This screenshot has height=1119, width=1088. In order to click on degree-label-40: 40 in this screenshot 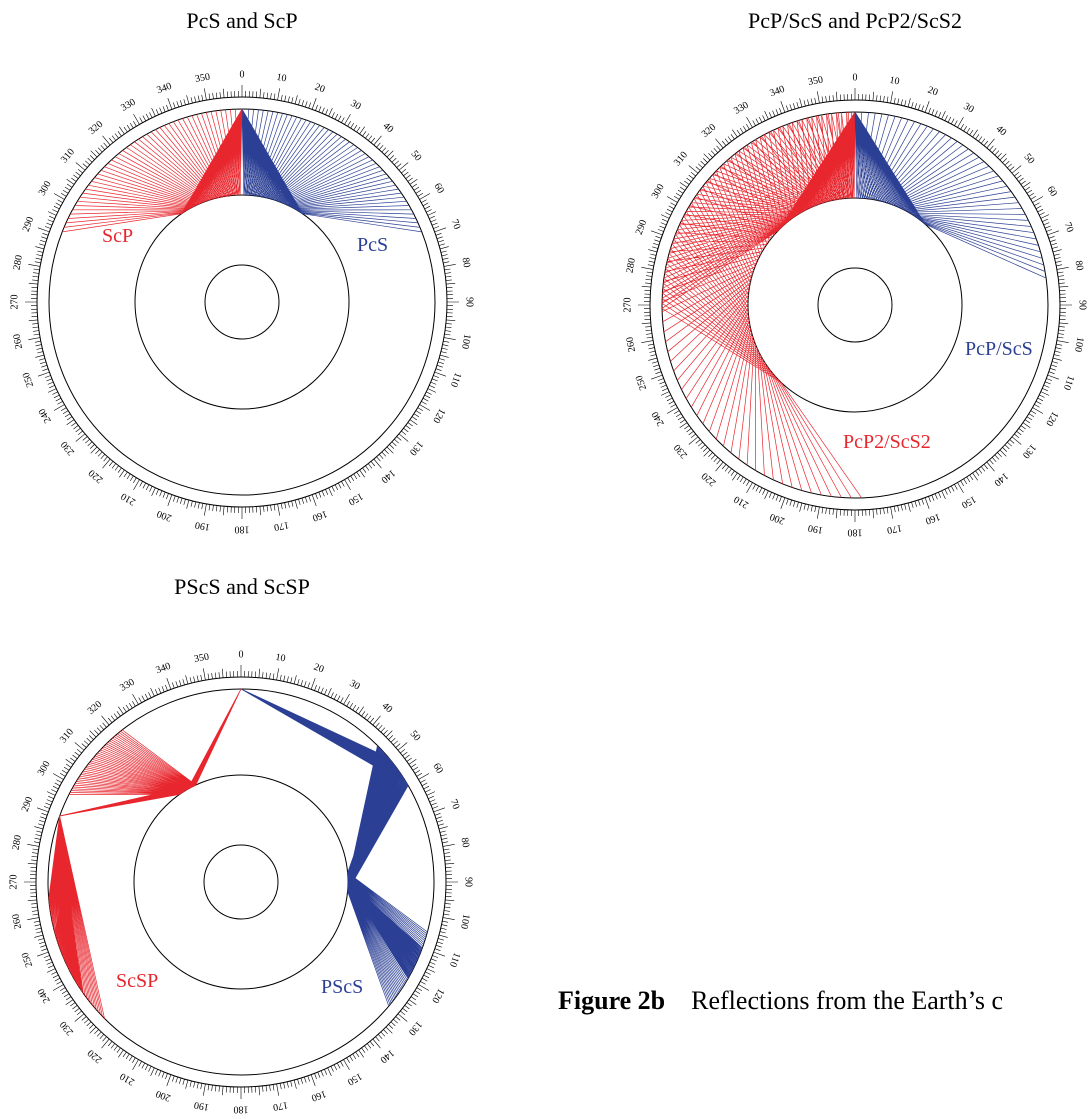, I will do `click(387, 708)`.